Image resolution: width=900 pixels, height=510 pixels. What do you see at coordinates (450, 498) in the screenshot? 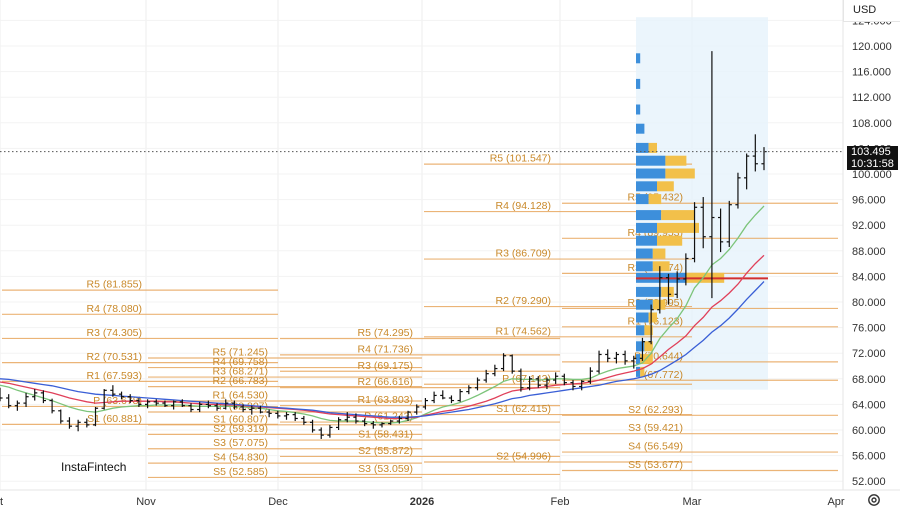
I see `time-axis: t Nov Dec 2026 Feb Mar Apr` at bounding box center [450, 498].